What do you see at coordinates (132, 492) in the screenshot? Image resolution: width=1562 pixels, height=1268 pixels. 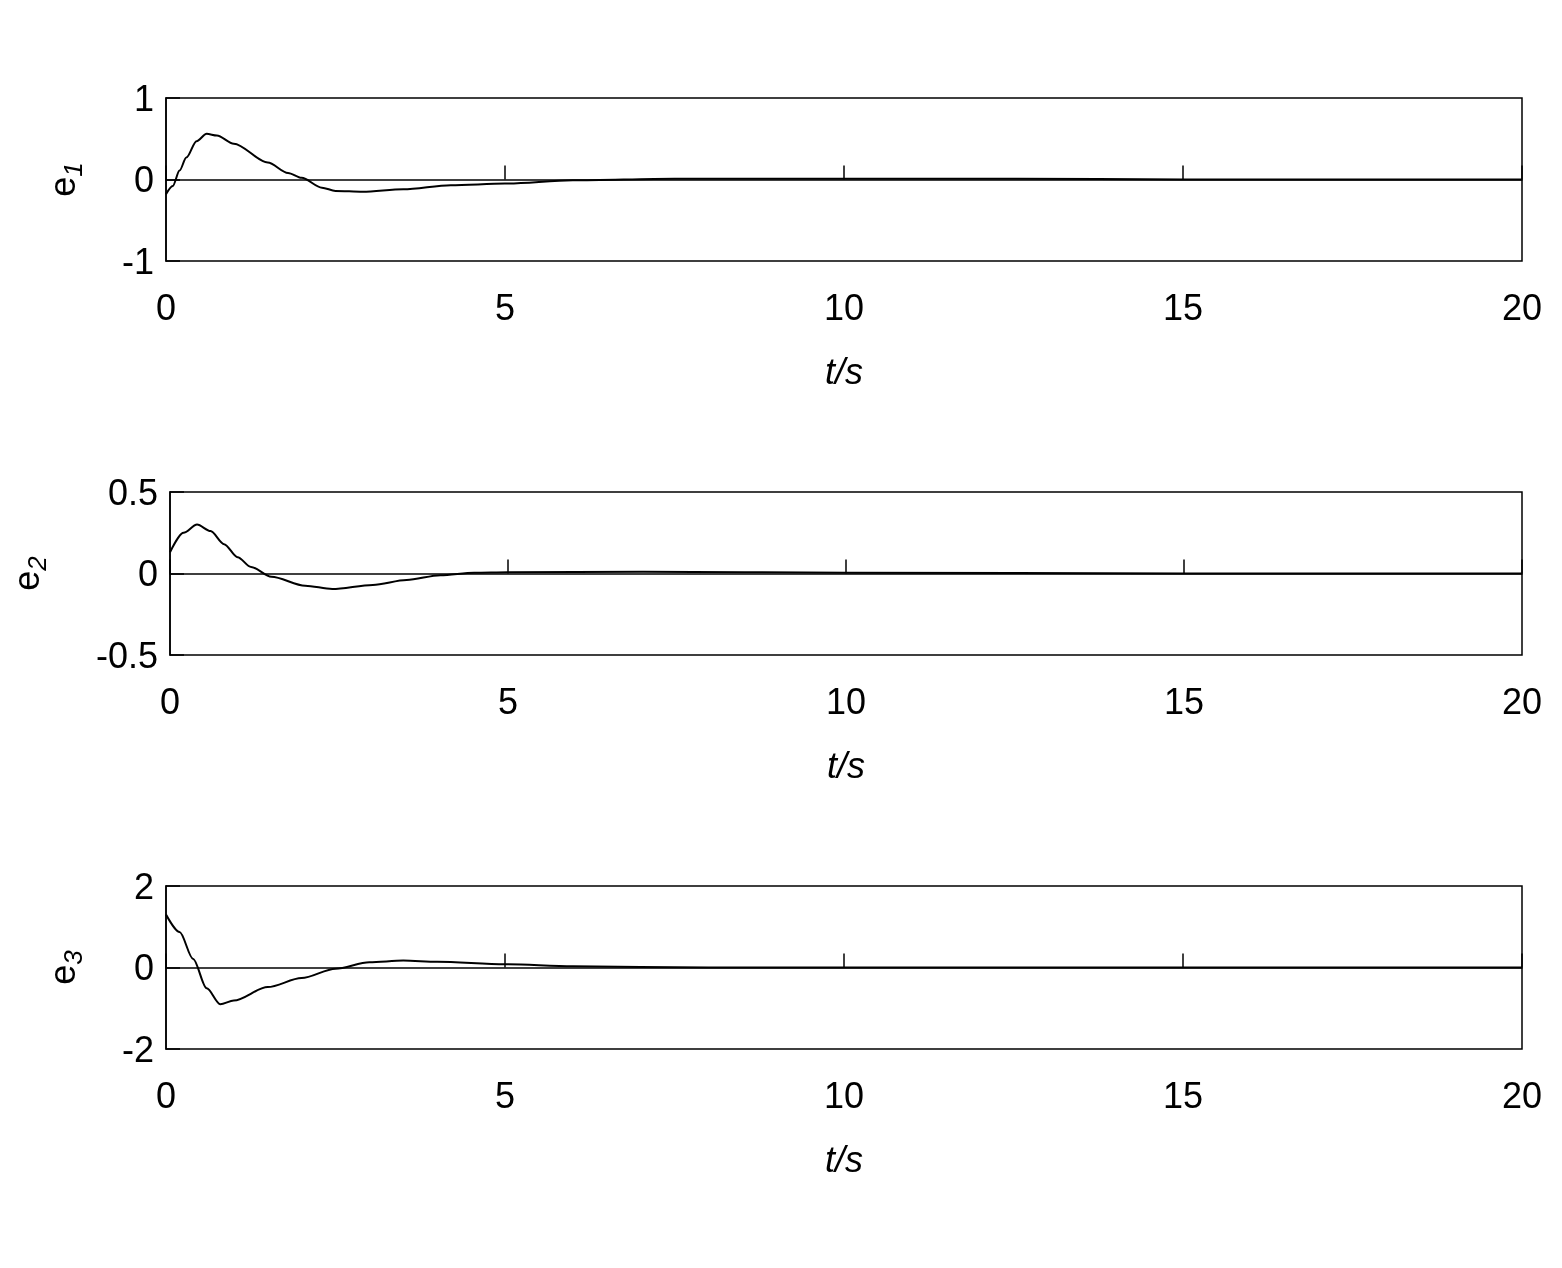 I see `y-tick-label: 0.5` at bounding box center [132, 492].